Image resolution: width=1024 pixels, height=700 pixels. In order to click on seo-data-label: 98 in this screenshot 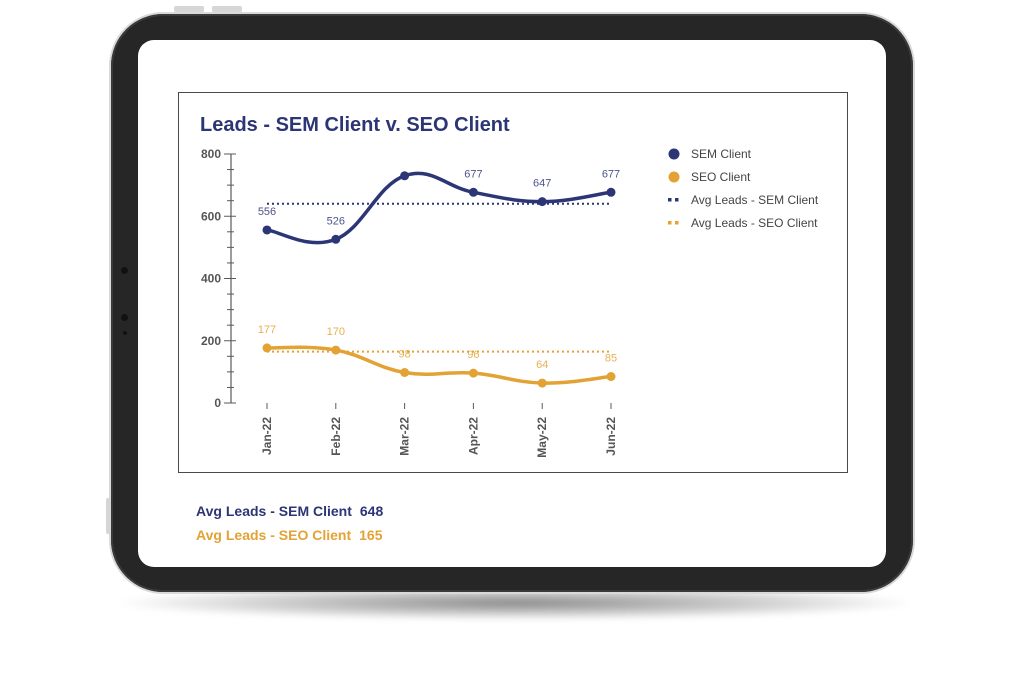, I will do `click(404, 354)`.